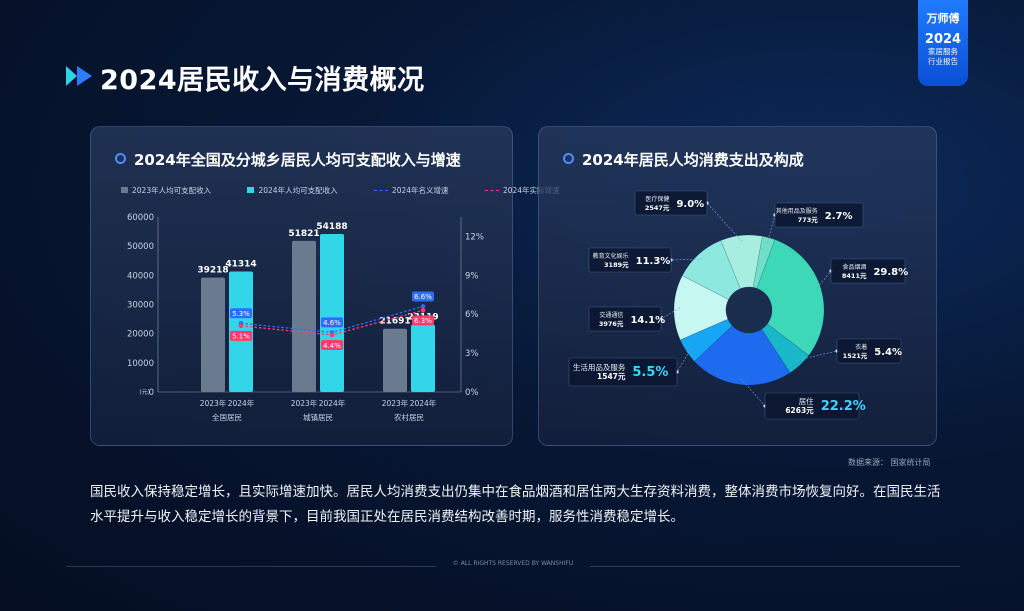 The height and width of the screenshot is (611, 1024). I want to click on svg-text: 29.8%, so click(890, 272).